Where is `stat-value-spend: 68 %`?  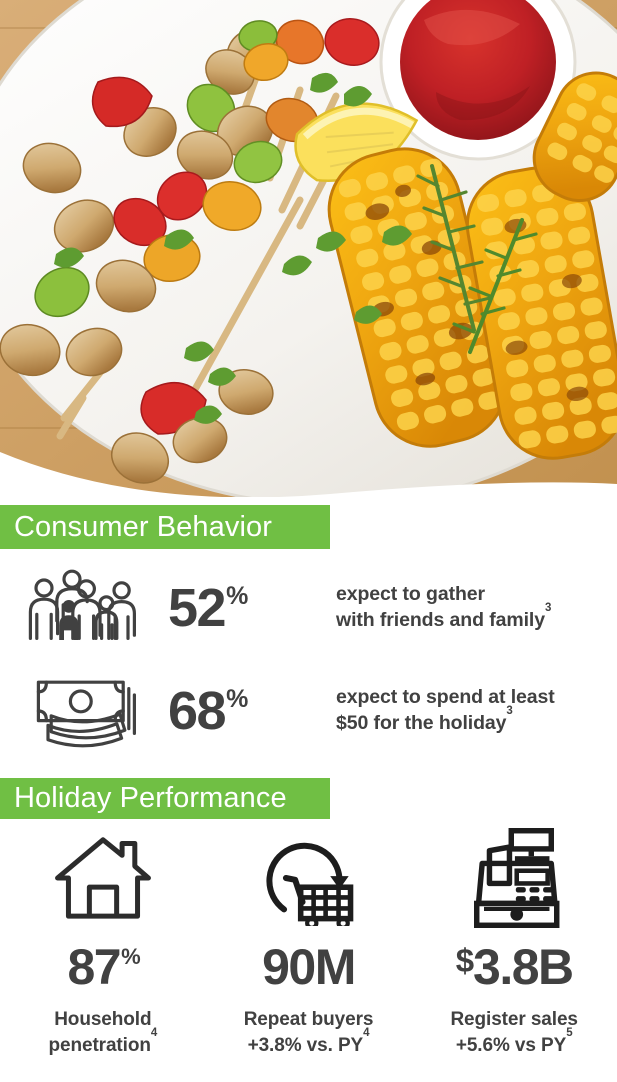
stat-value-spend: 68 % is located at coordinates (252, 711).